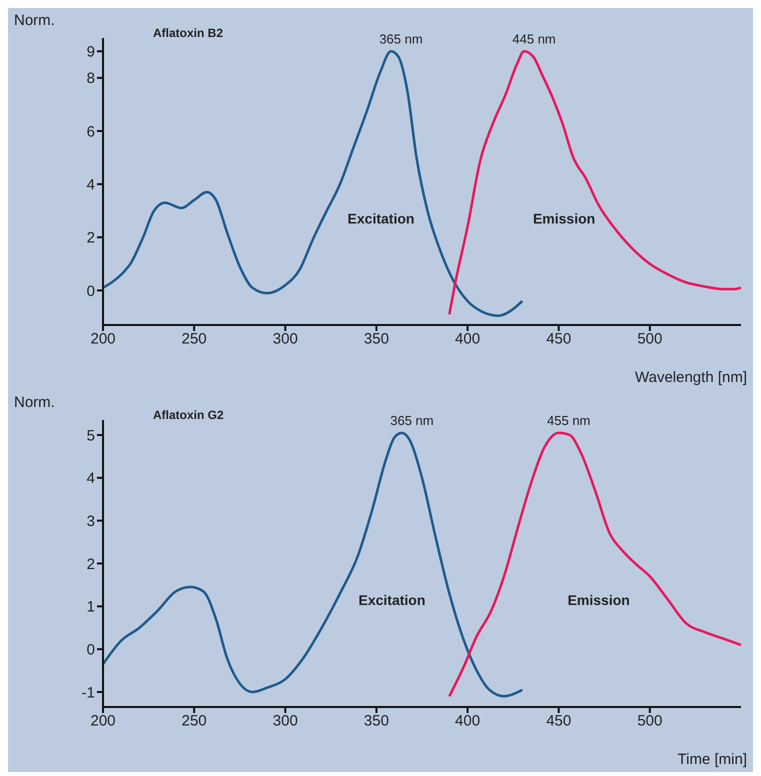 The width and height of the screenshot is (761, 776). Describe the element at coordinates (691, 377) in the screenshot. I see `x-axis-title: Wavelength [nm]` at that location.